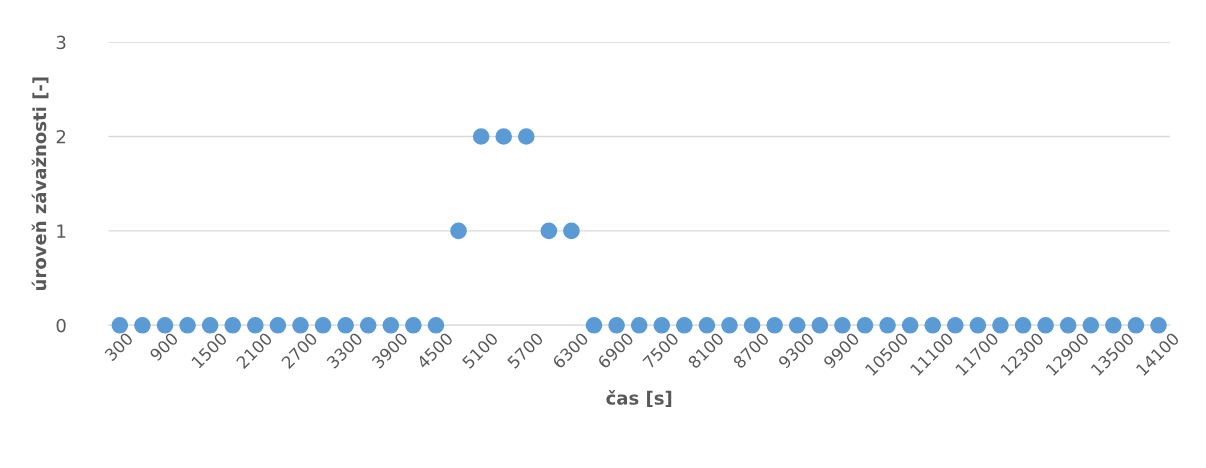 The image size is (1206, 468). What do you see at coordinates (163, 346) in the screenshot?
I see `x-tick-label: 900` at bounding box center [163, 346].